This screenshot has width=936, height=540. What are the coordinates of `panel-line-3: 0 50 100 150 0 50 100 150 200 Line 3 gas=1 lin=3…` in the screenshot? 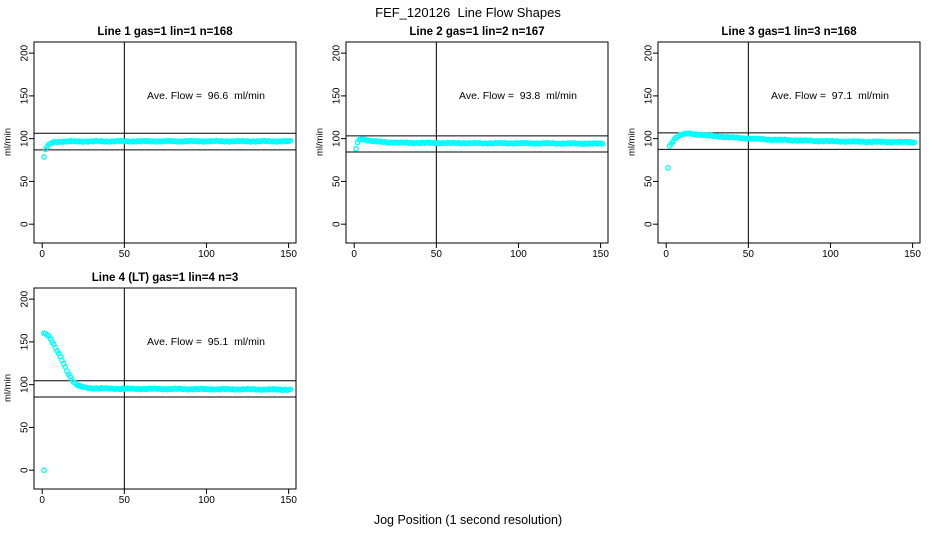 It's located at (780, 144).